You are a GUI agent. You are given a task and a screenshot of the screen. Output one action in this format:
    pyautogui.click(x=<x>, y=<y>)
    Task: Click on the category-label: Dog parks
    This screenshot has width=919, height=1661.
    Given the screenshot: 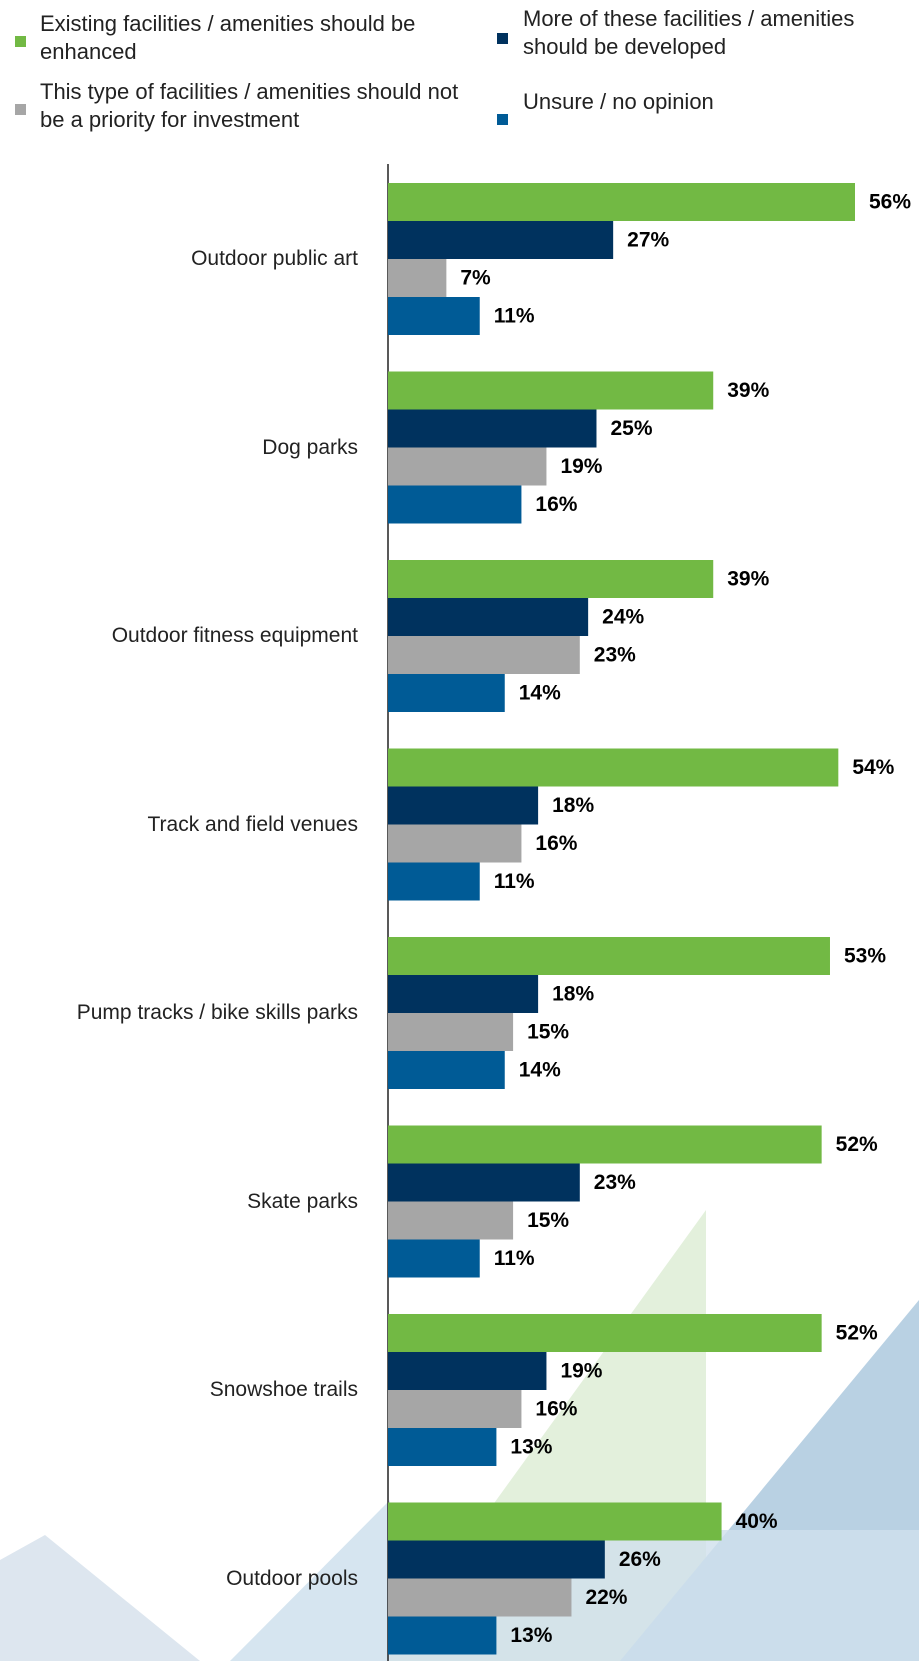 What is the action you would take?
    pyautogui.click(x=310, y=447)
    